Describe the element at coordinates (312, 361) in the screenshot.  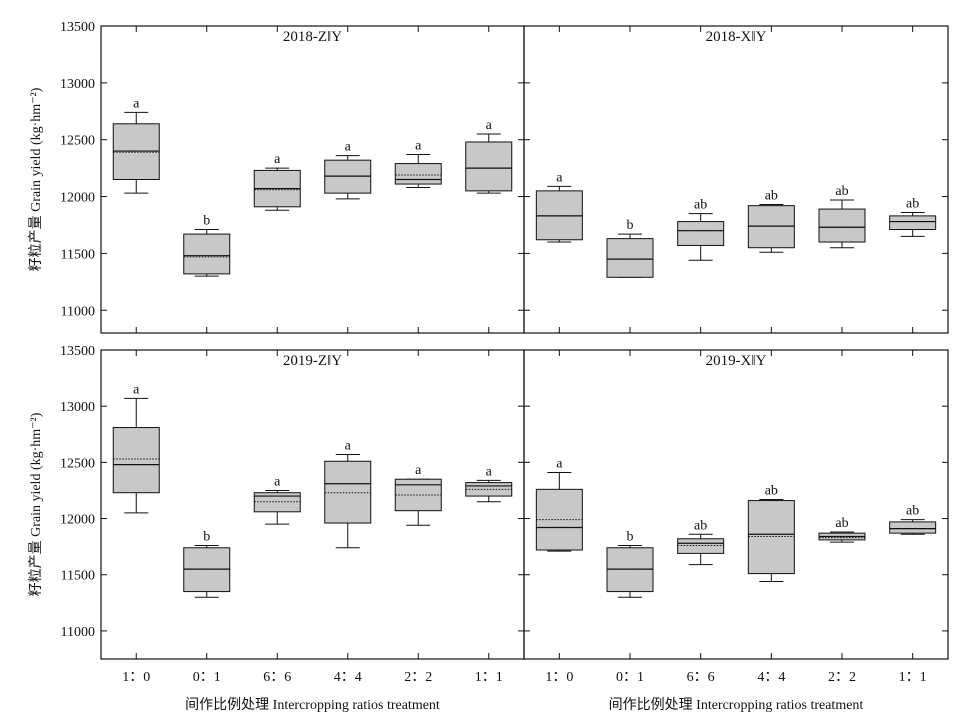
I see `panel-title: 2019-Z‖Y` at that location.